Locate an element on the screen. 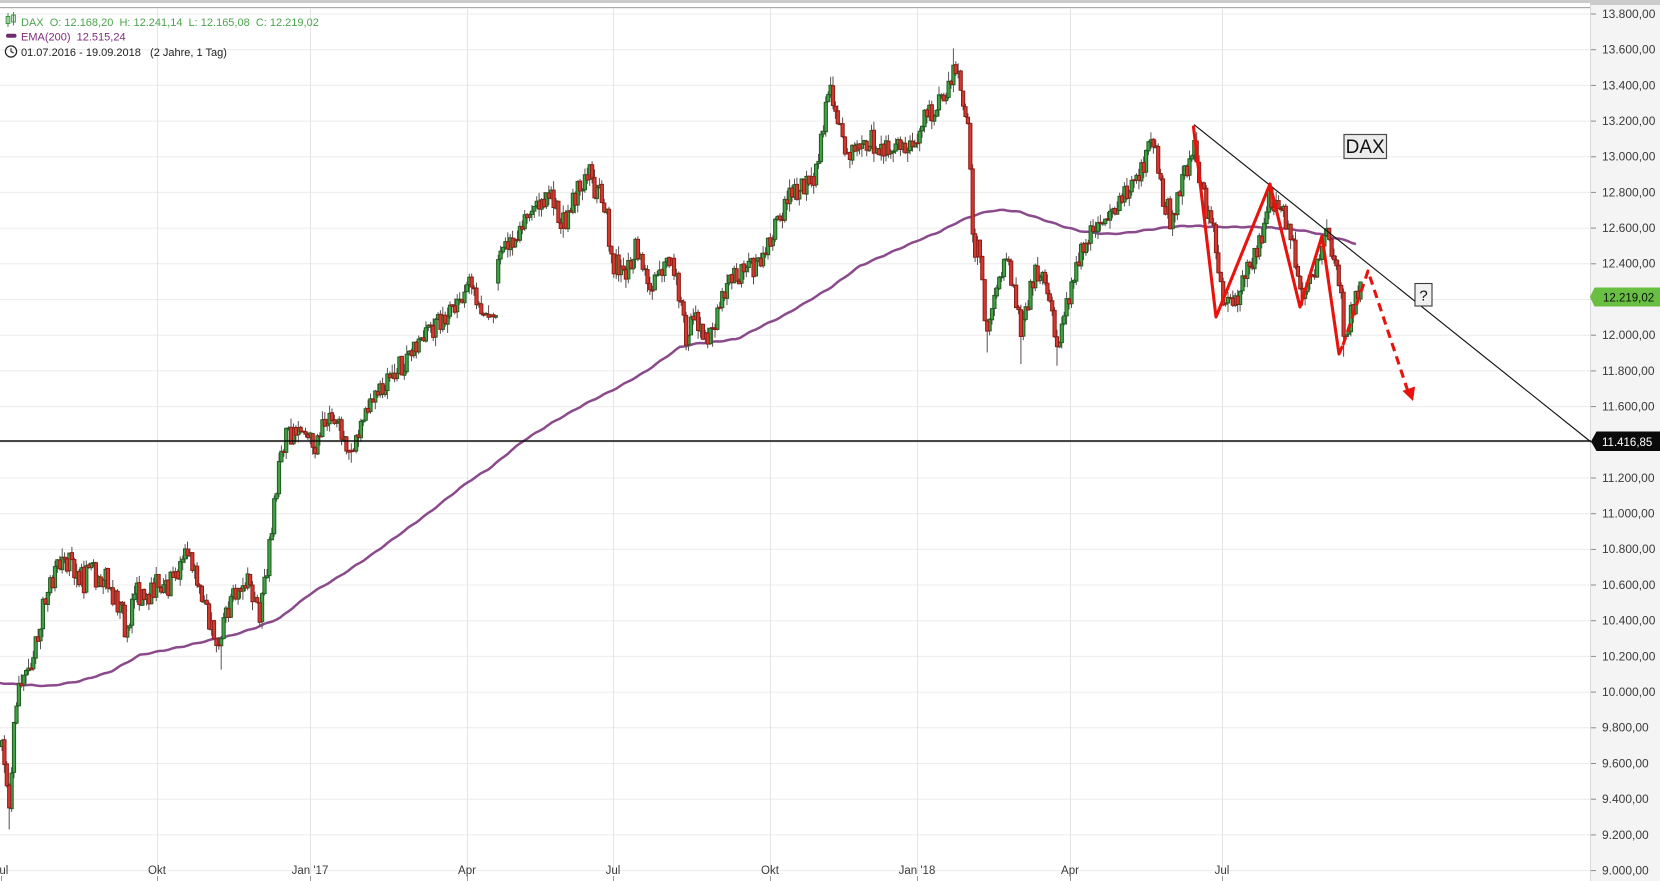 This screenshot has height=881, width=1660. svg-text: Jan '17 is located at coordinates (310, 871).